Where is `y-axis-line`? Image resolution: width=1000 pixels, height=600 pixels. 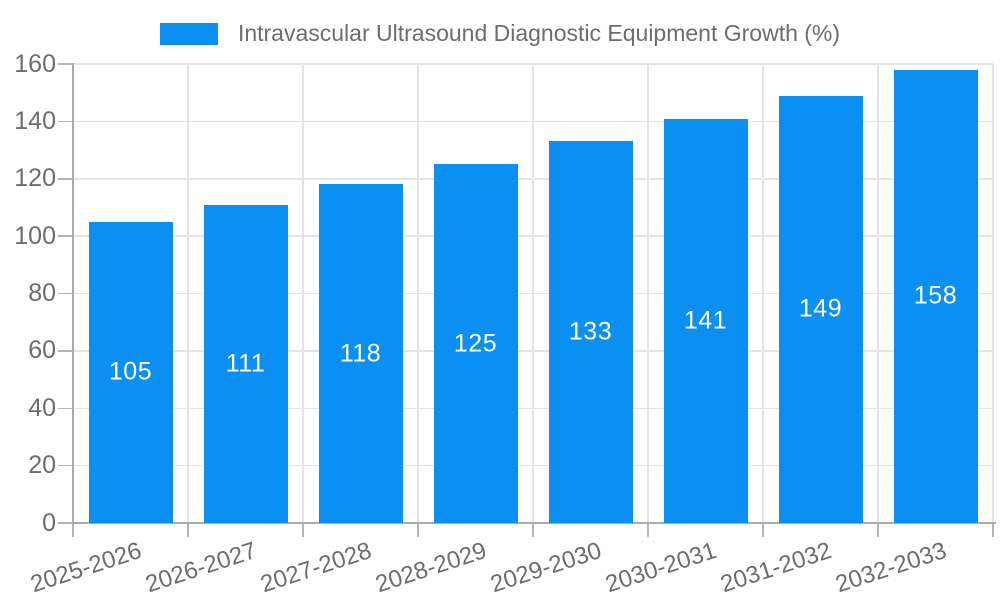
y-axis-line is located at coordinates (73, 293).